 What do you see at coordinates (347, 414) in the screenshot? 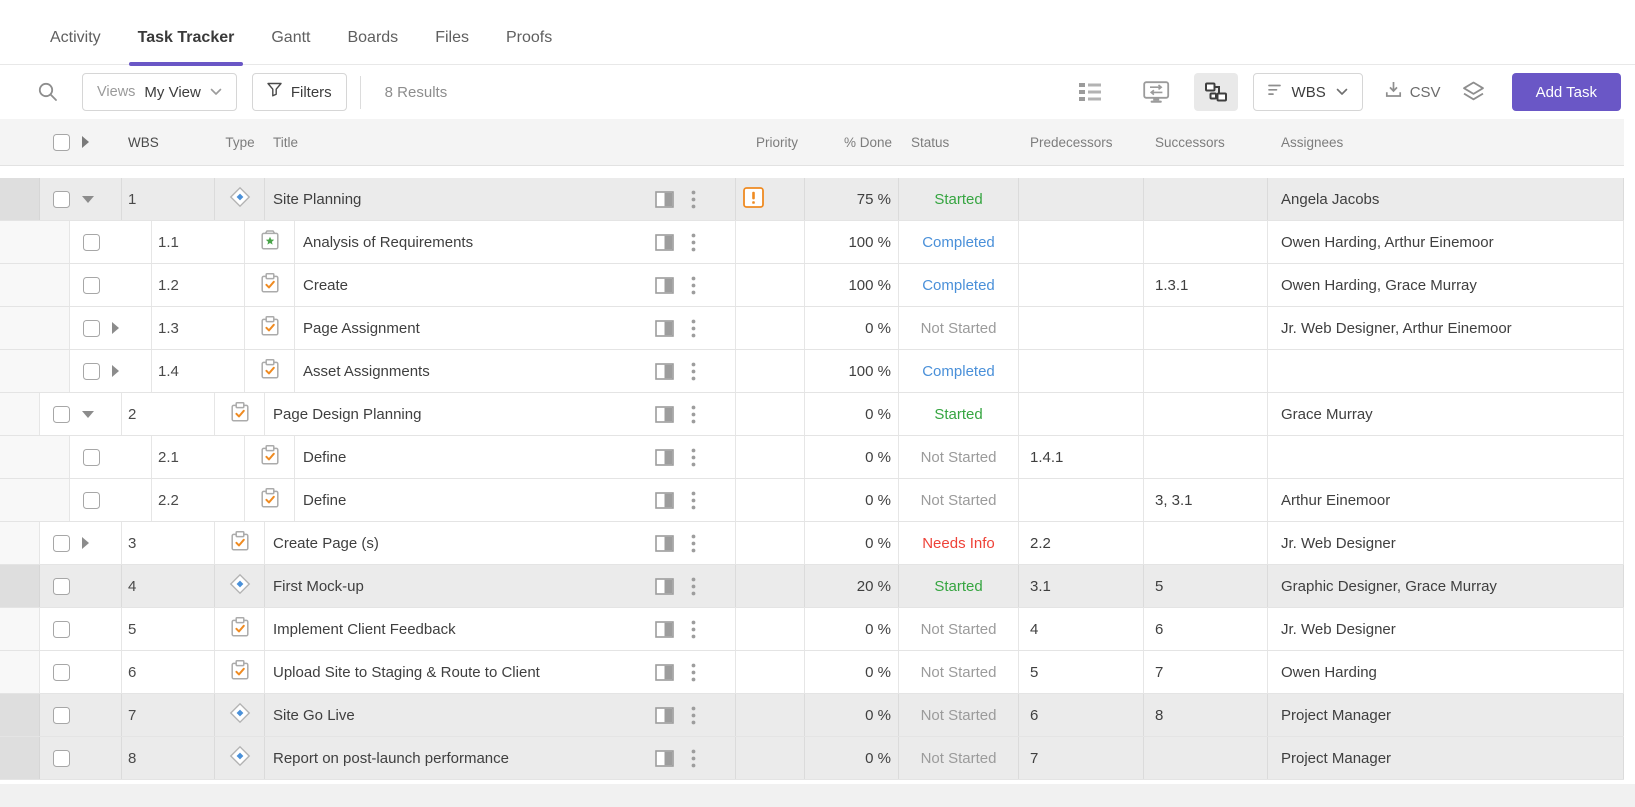
I see `task-title: Page Design Planning` at bounding box center [347, 414].